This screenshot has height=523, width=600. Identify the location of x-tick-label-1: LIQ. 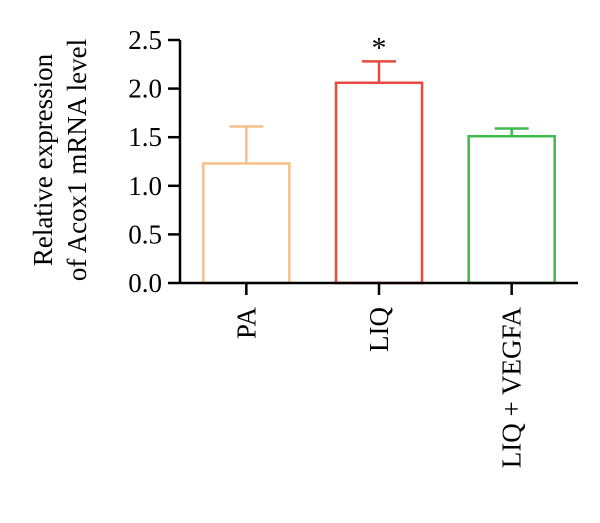
(379, 329).